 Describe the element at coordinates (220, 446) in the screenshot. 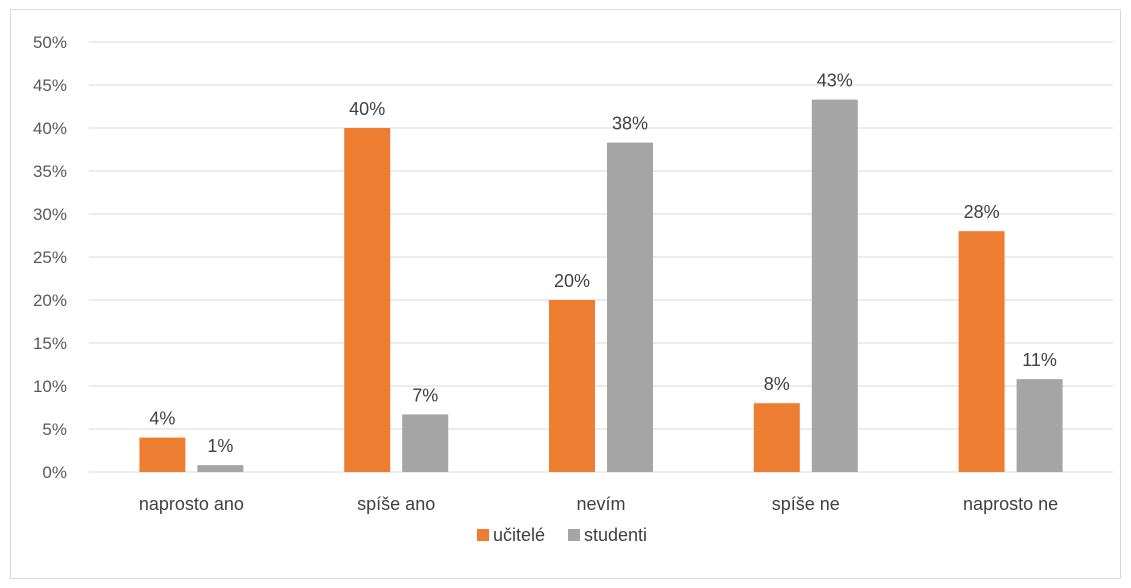

I see `data-label: 1%` at that location.